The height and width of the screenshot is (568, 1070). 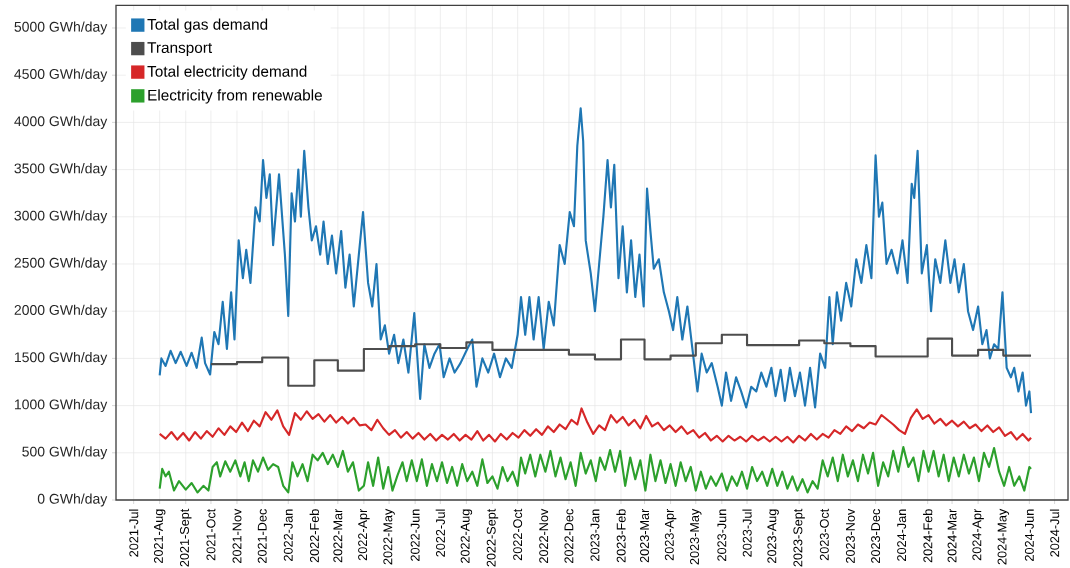 What do you see at coordinates (670, 534) in the screenshot?
I see `x-tick-label: 2023-Apr` at bounding box center [670, 534].